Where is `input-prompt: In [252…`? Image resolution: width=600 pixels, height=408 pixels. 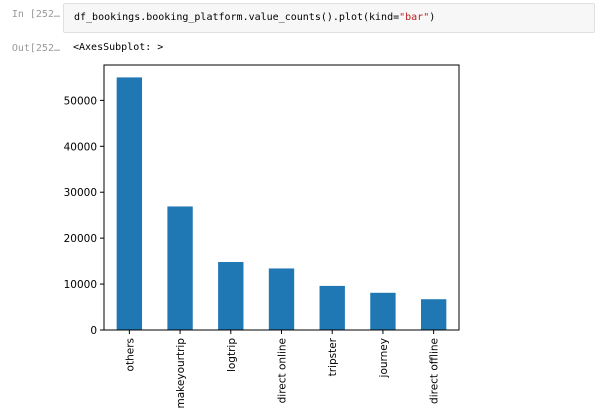 input-prompt: In [252… is located at coordinates (35, 14).